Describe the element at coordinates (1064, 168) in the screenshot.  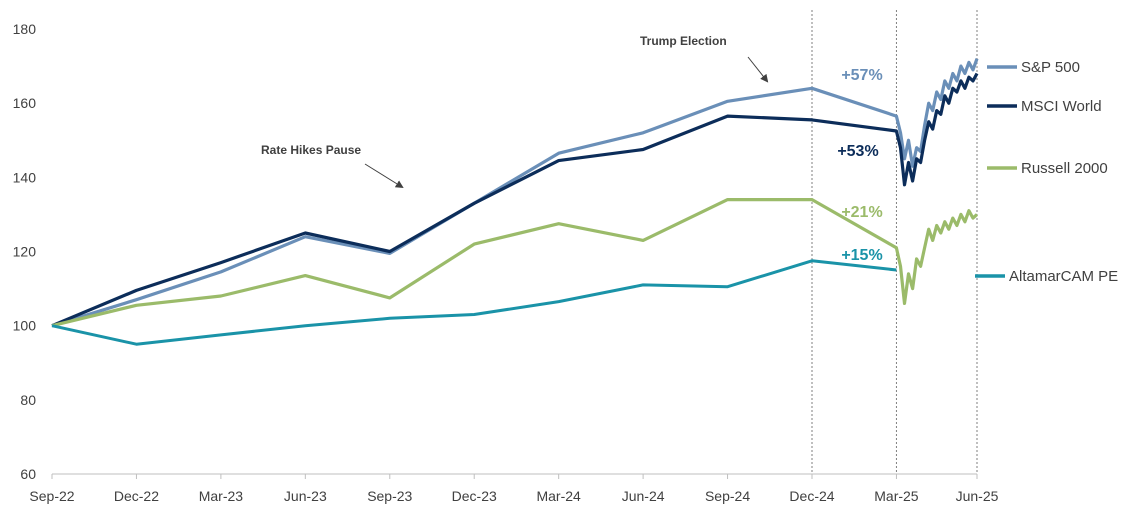
I see `legend-label: Russell 2000` at that location.